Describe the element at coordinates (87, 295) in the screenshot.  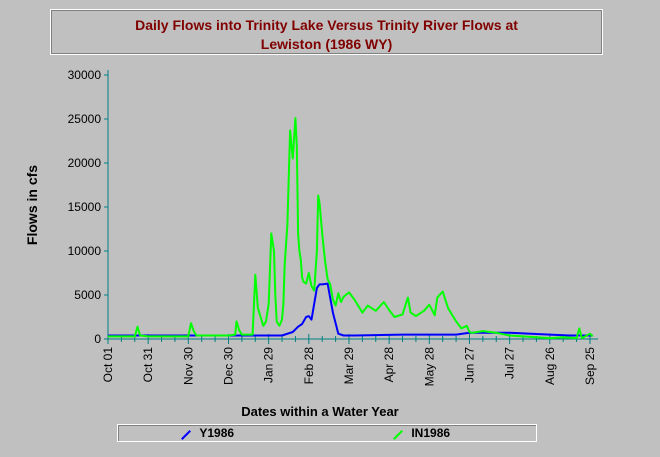
I see `y-tick-label: 5000` at that location.